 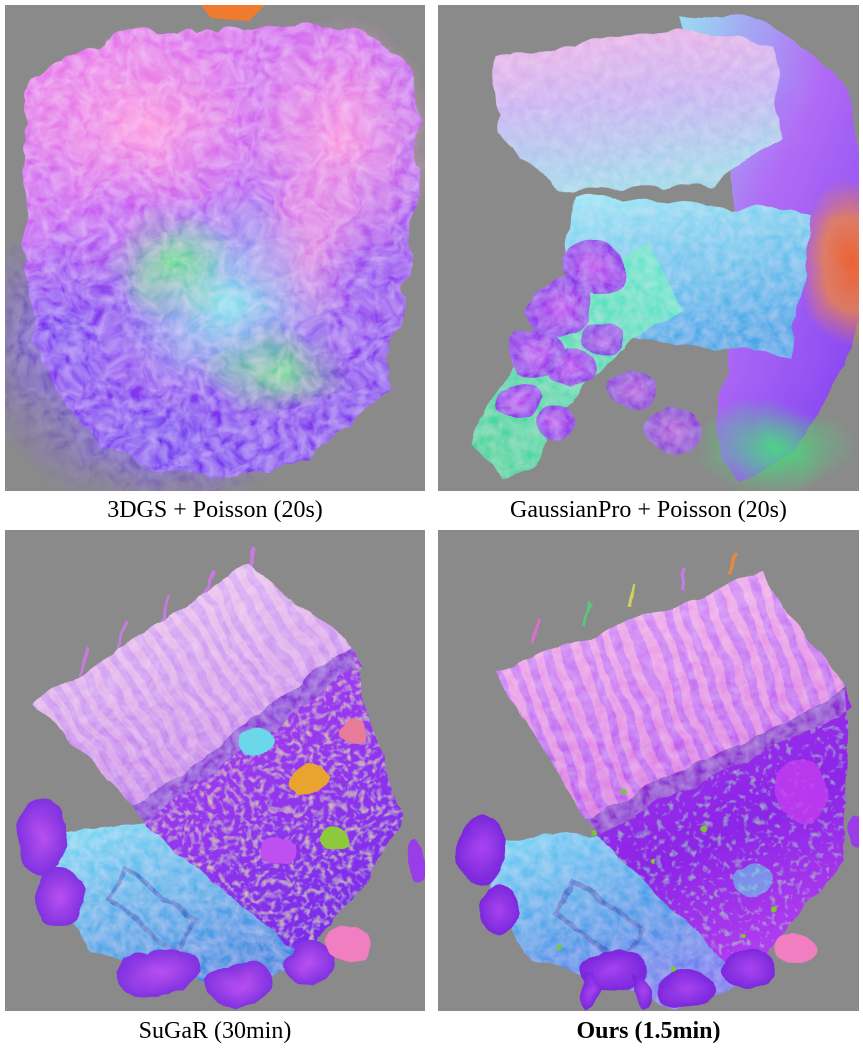 I want to click on purple-blob-cluster, so click(x=596, y=344).